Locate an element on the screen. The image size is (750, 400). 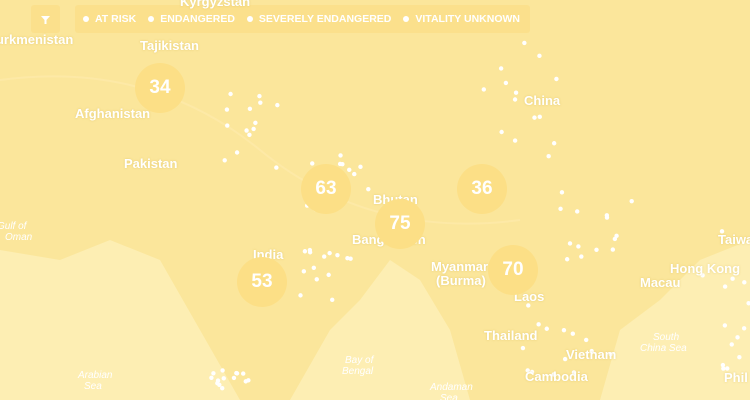
legend-item: SEVERELY ENDANGERED is located at coordinates (319, 19).